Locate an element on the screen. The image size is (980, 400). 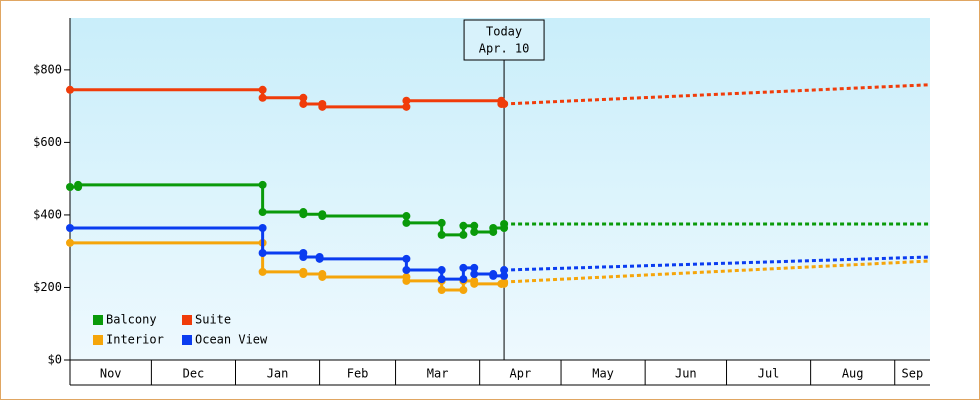
y-tick-label: $0 is located at coordinates (55, 360).